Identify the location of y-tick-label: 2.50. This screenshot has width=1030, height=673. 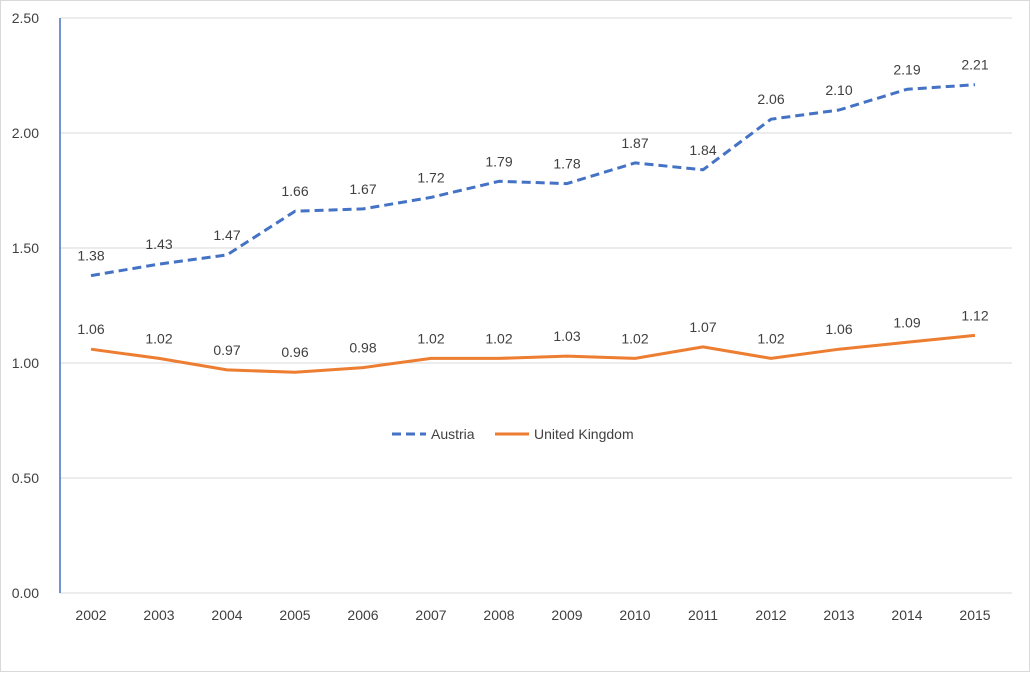
(25, 18).